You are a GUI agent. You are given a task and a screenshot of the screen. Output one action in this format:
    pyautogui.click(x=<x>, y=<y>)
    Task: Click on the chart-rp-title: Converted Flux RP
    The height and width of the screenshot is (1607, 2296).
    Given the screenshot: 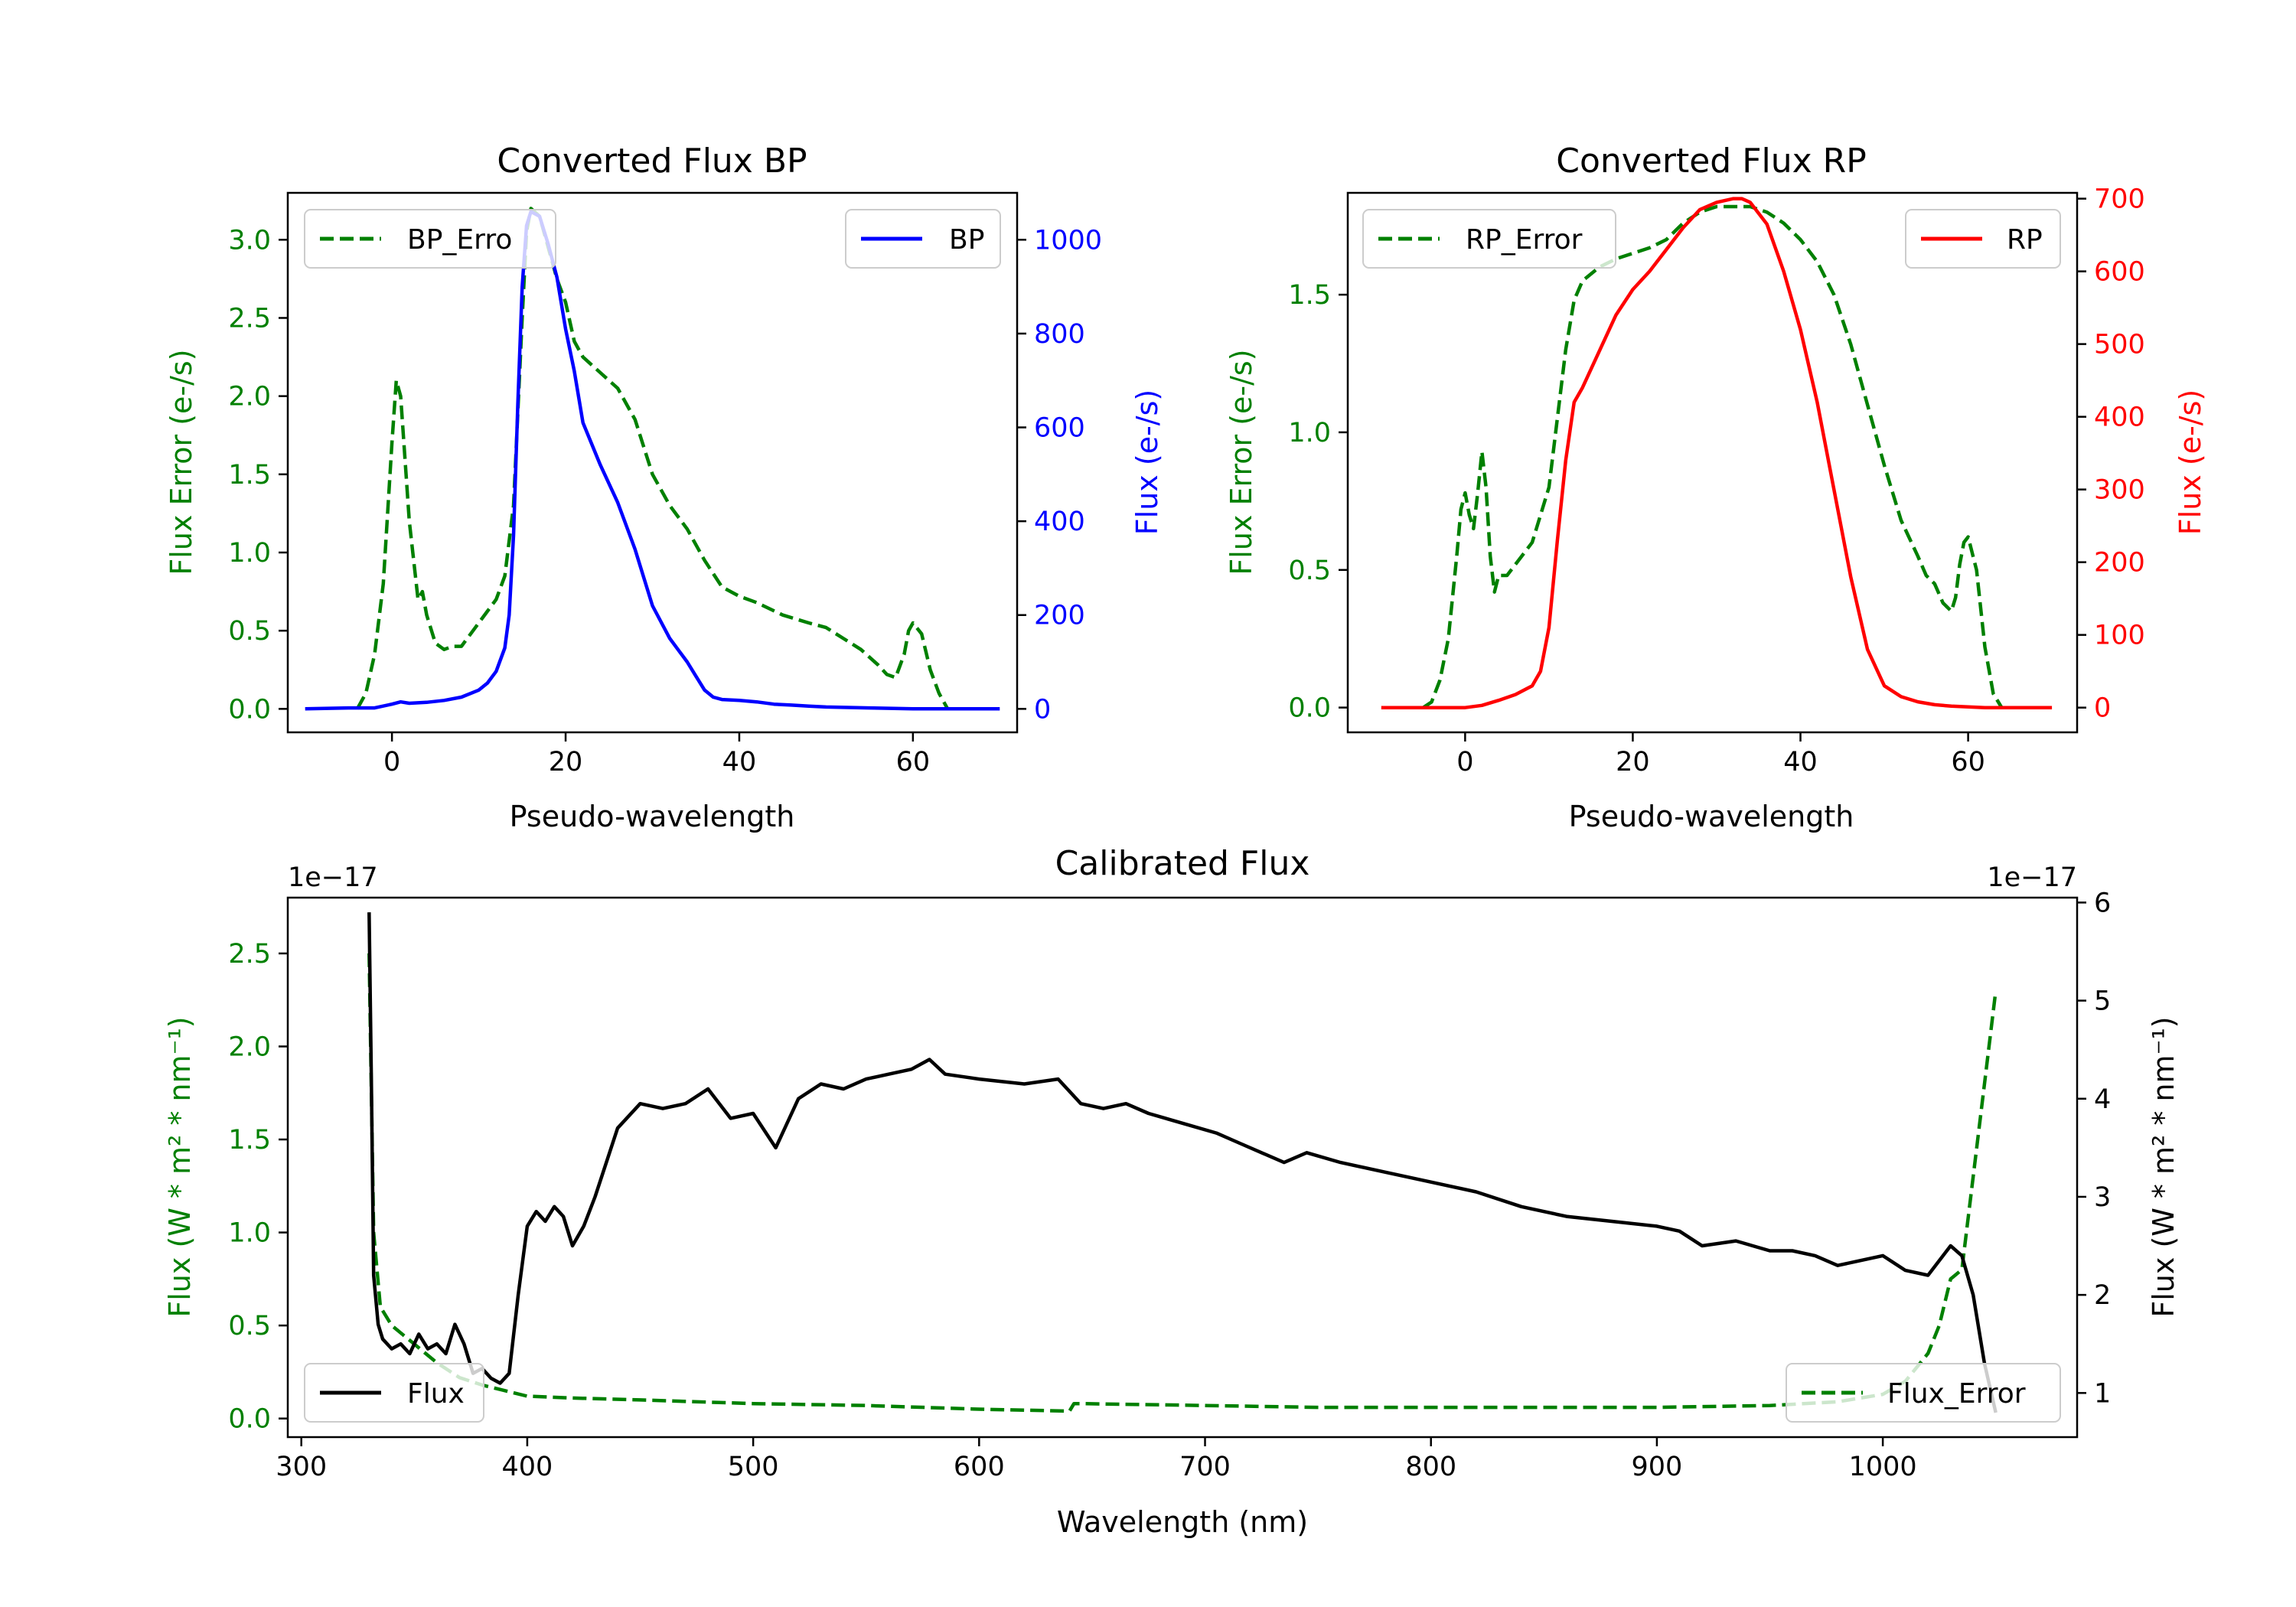 What is the action you would take?
    pyautogui.click(x=1711, y=161)
    